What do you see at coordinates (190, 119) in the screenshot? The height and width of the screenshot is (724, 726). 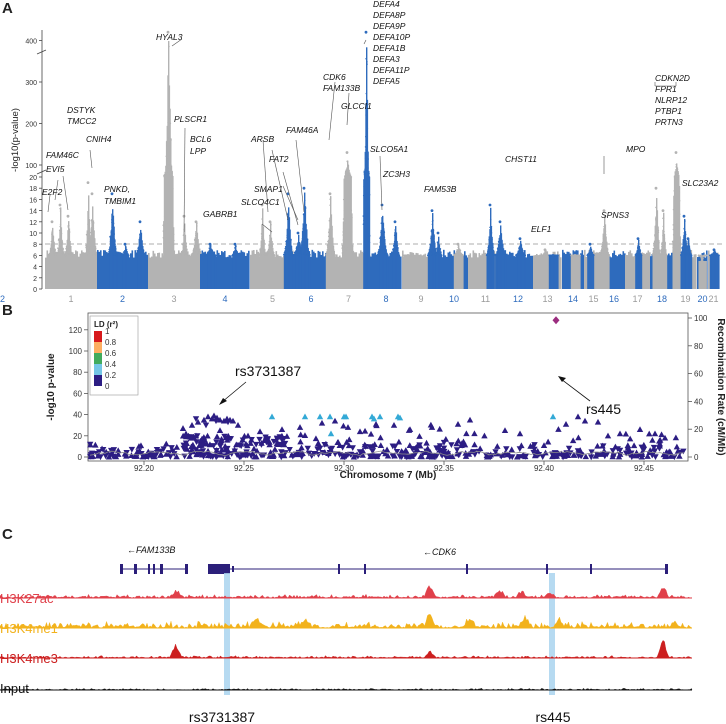 I see `gene-label: PLSCR1` at bounding box center [190, 119].